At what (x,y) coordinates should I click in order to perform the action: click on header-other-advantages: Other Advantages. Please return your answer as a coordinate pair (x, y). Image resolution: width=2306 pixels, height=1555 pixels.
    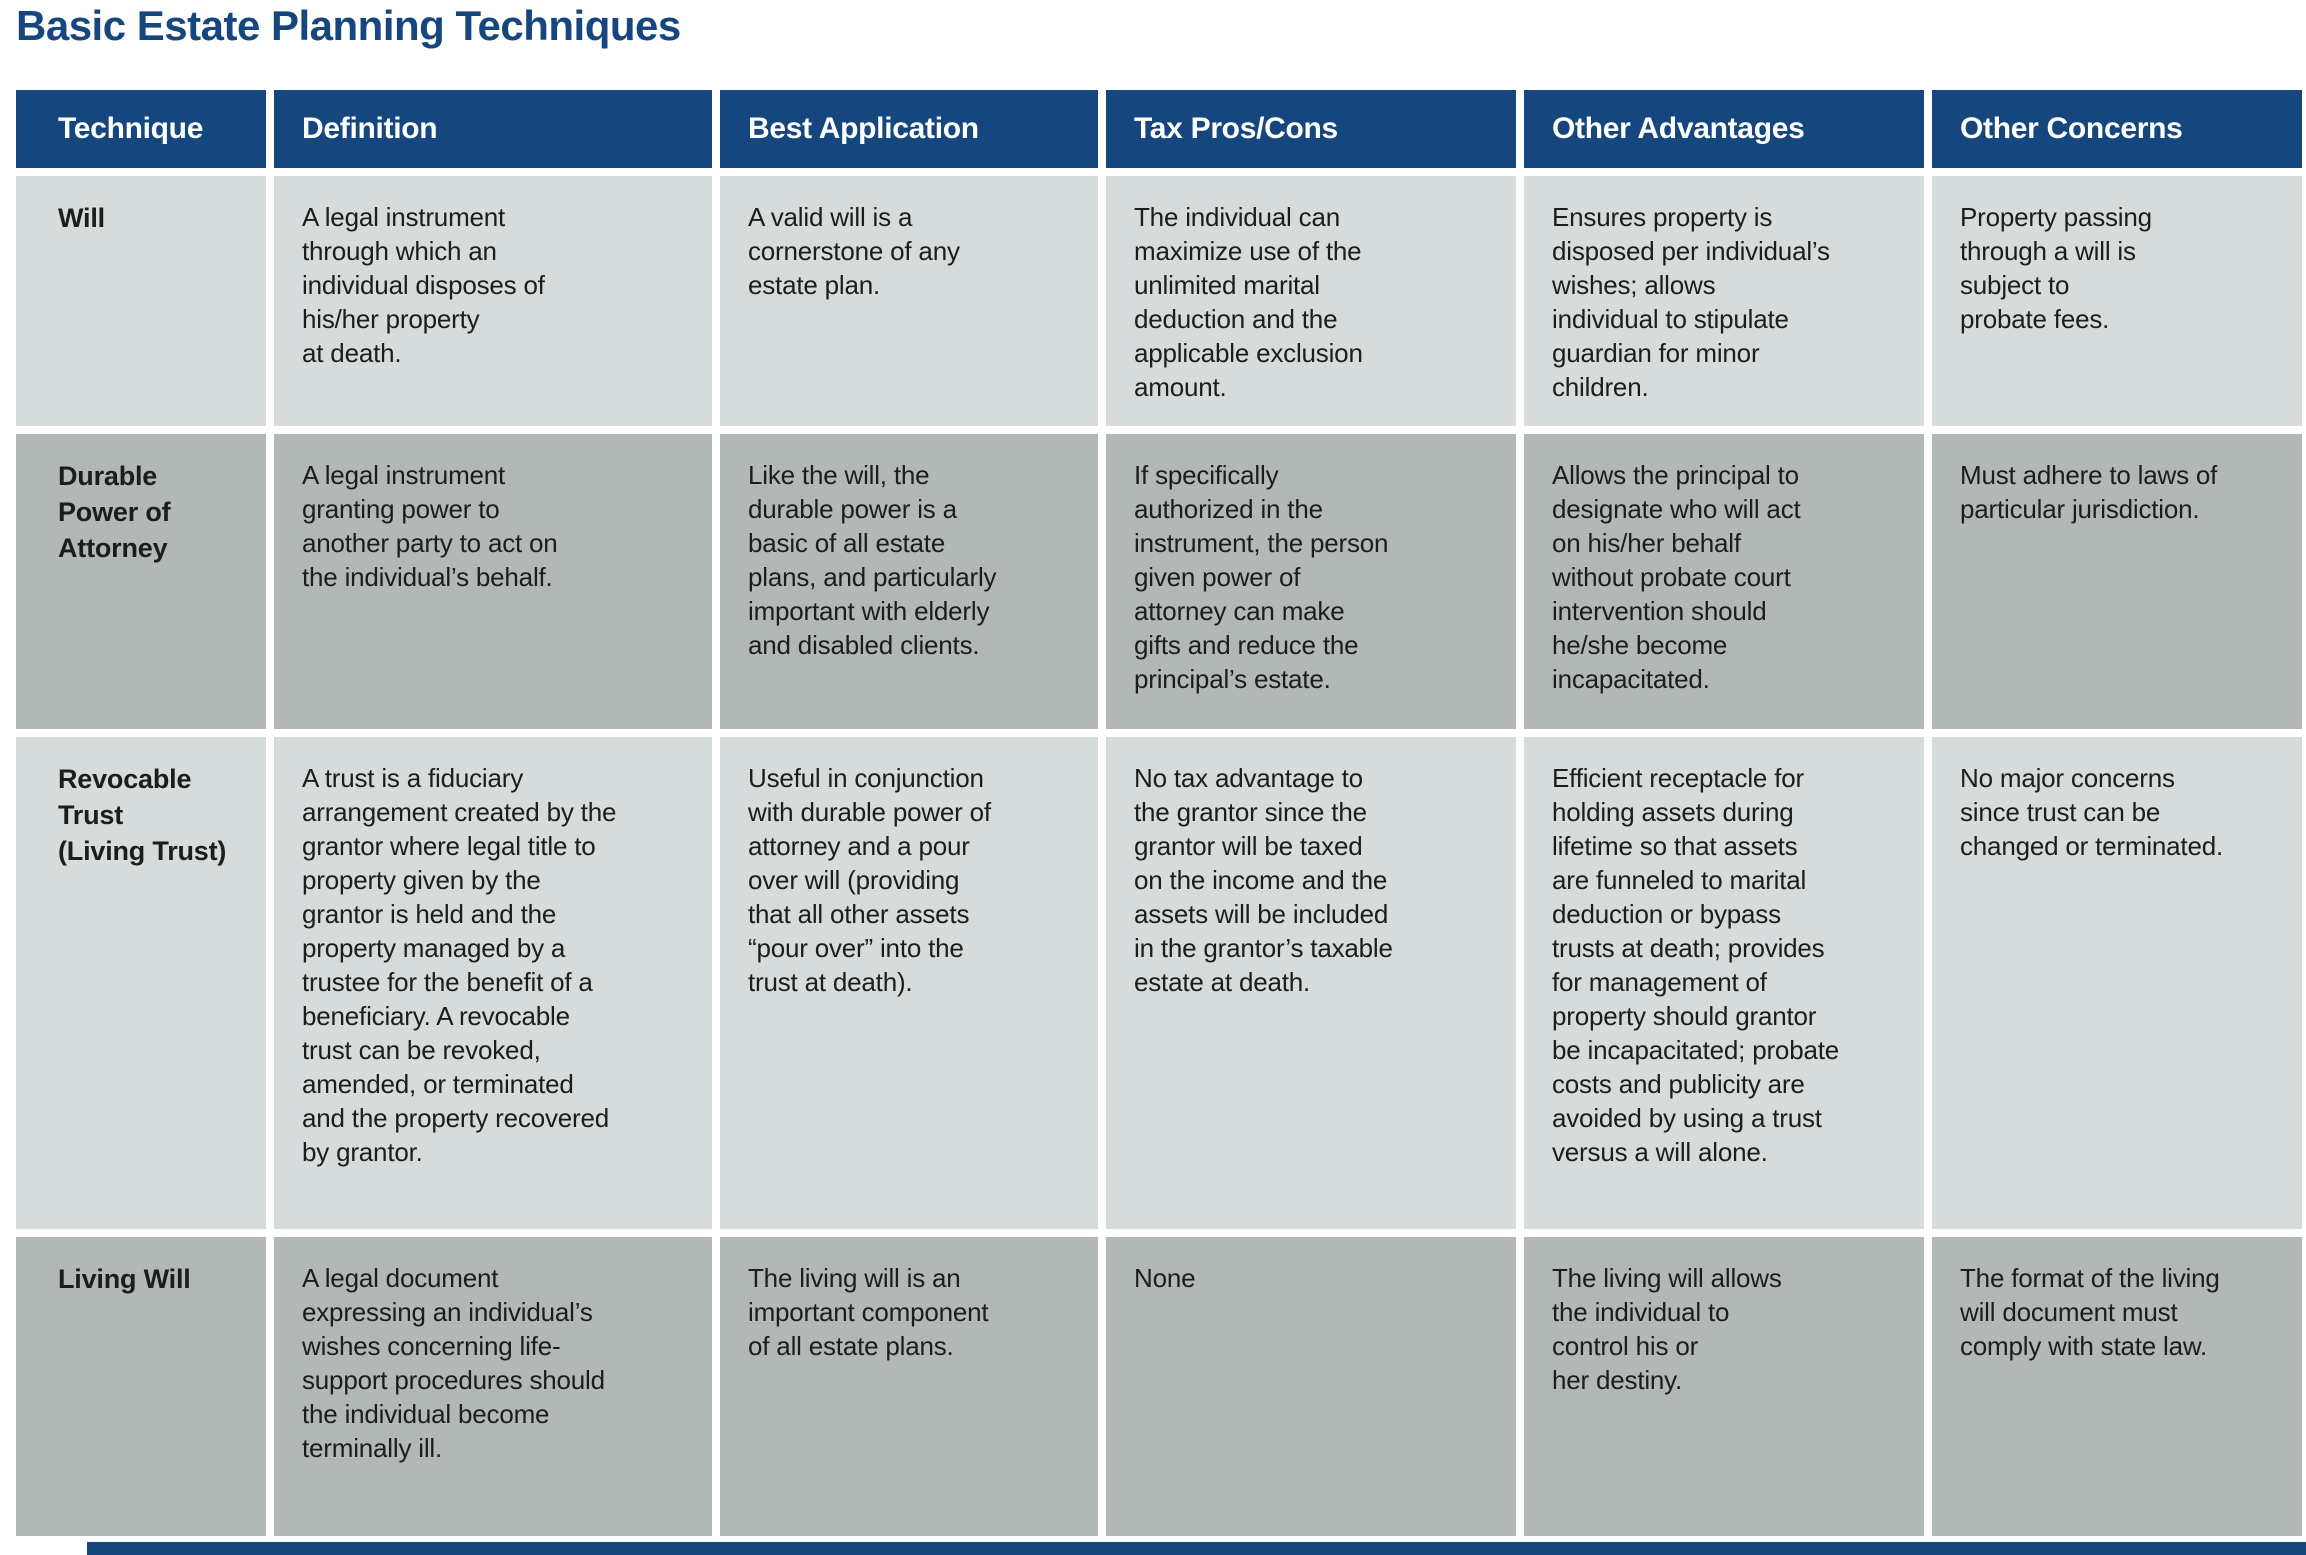
    Looking at the image, I should click on (1724, 129).